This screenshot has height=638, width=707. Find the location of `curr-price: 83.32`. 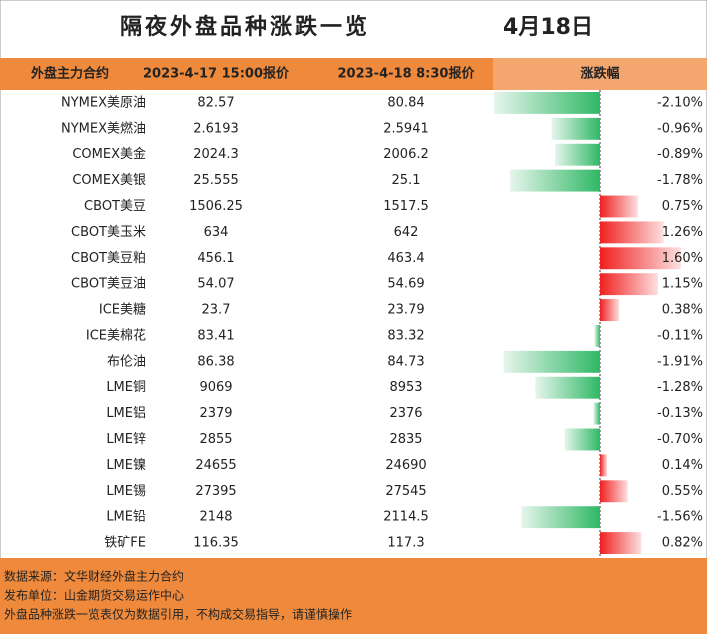

curr-price: 83.32 is located at coordinates (405, 335).